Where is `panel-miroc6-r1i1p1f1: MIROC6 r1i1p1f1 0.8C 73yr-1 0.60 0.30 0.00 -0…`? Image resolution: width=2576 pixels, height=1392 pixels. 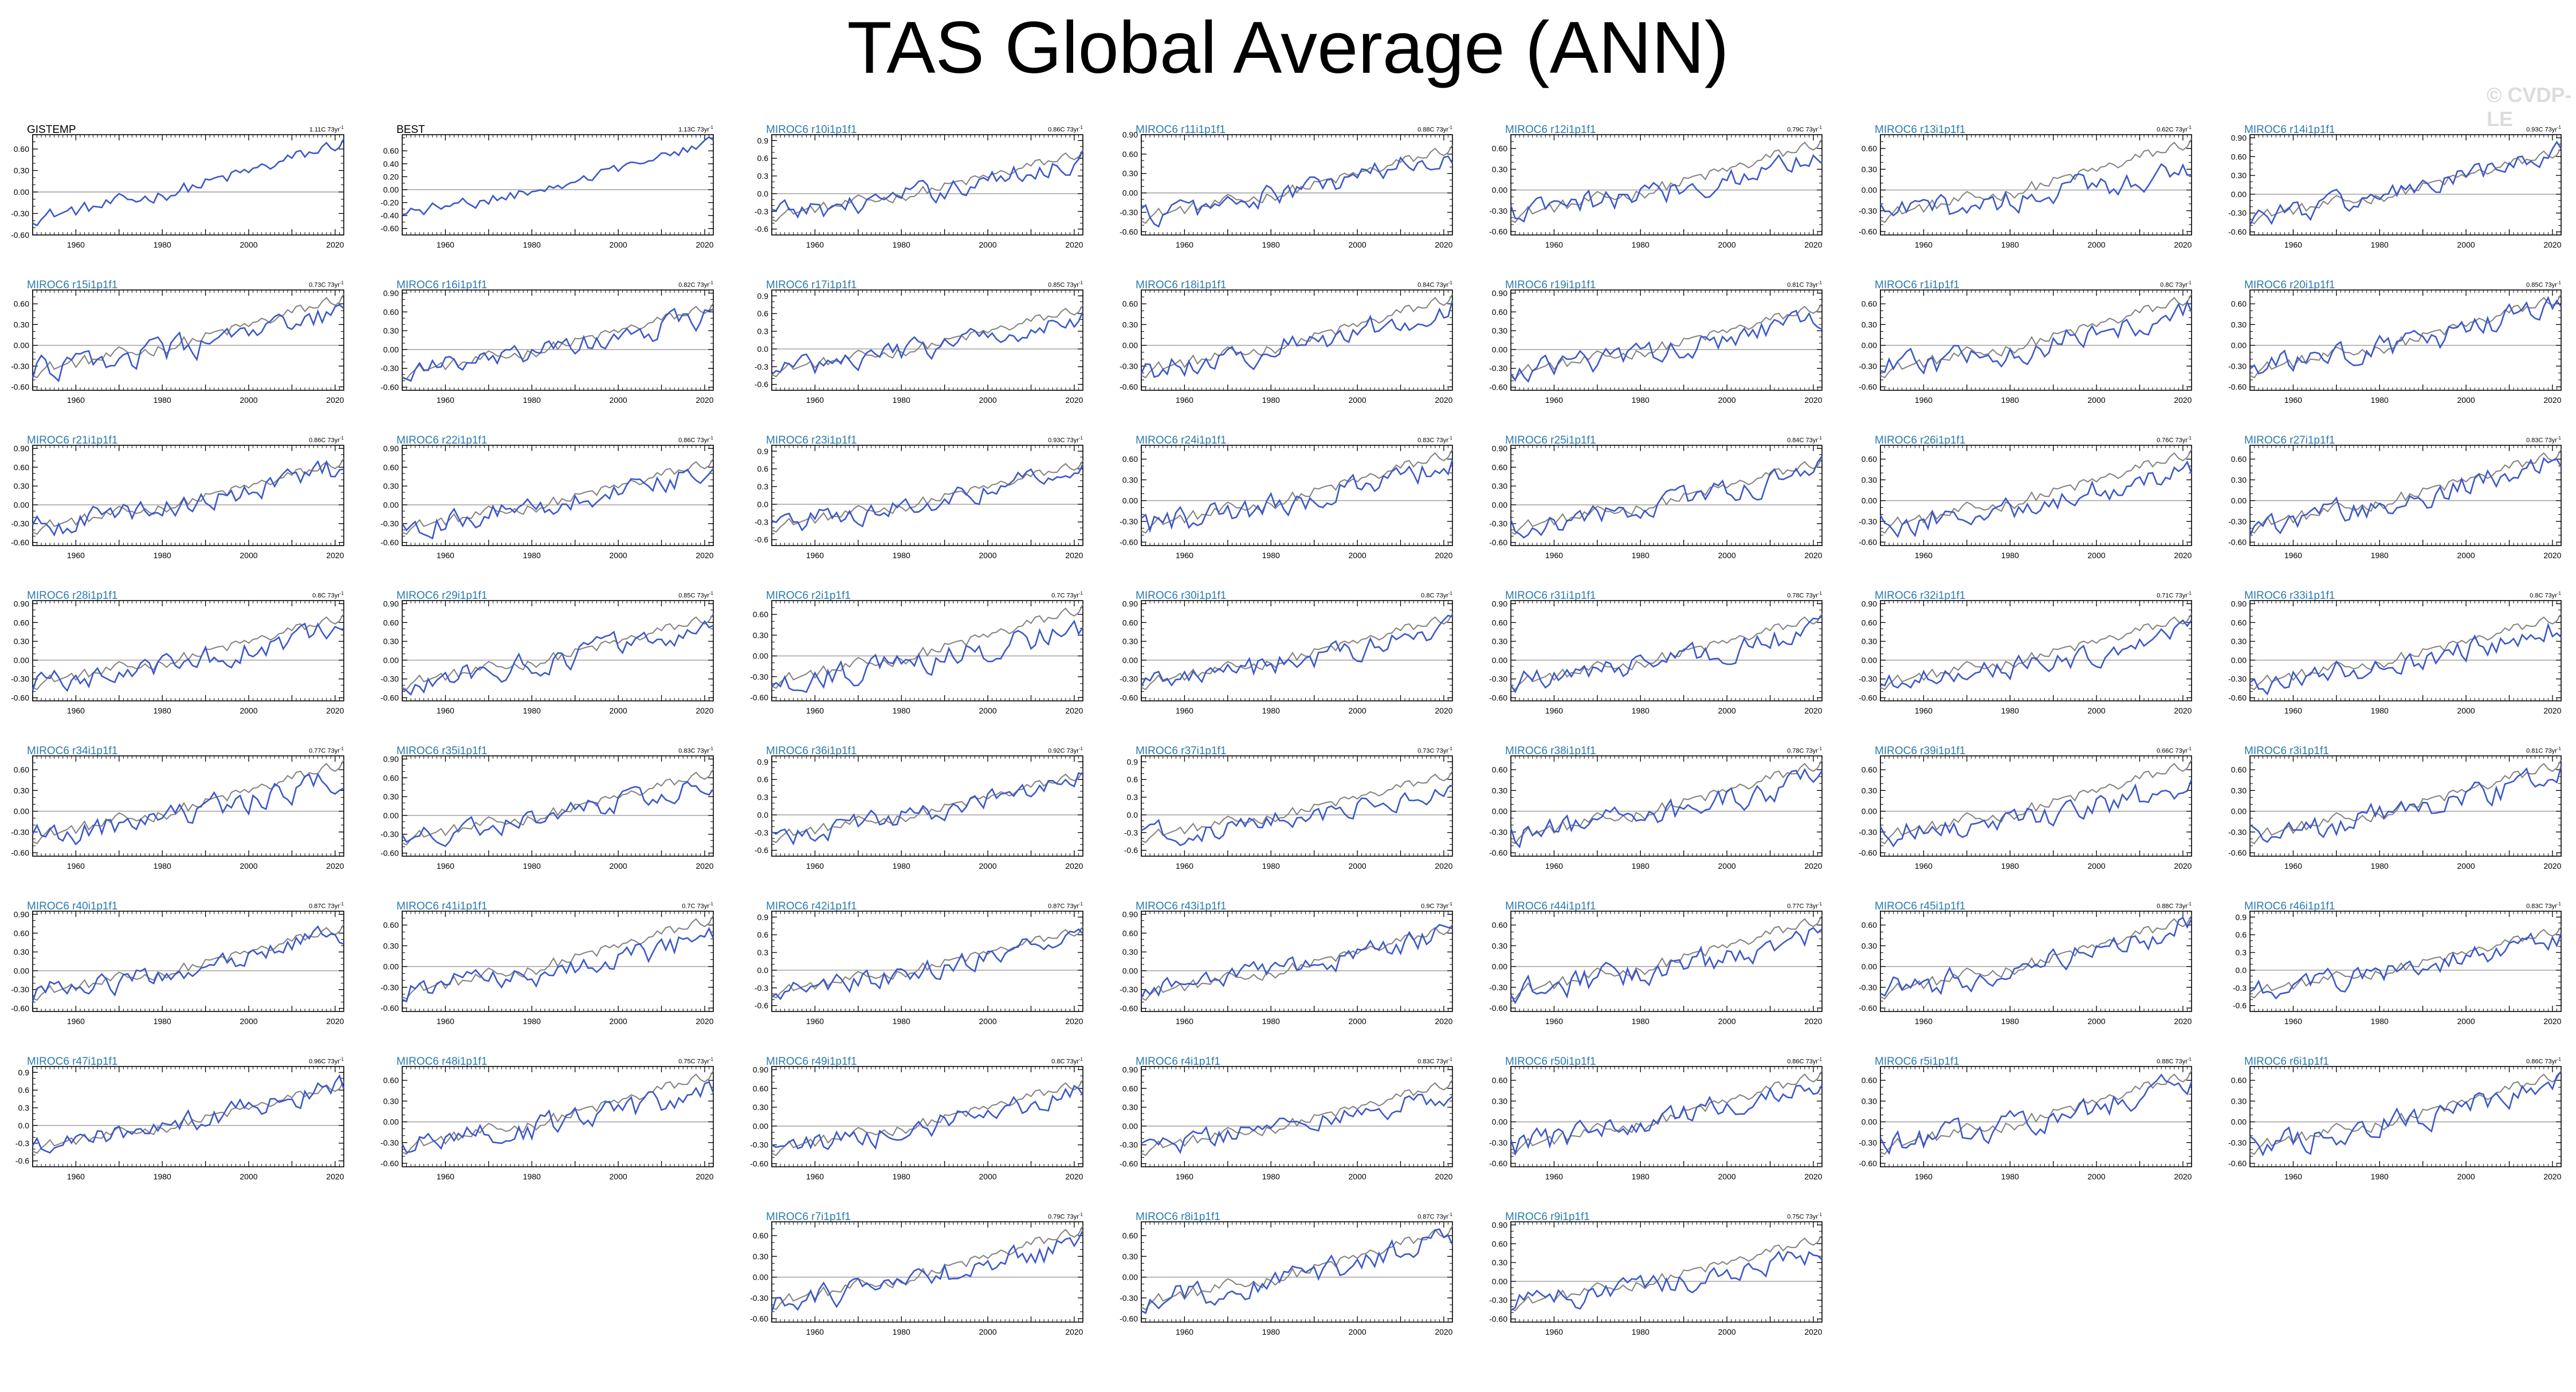 panel-miroc6-r1i1p1f1: MIROC6 r1i1p1f1 0.8C 73yr-1 0.60 0.30 0.00 -0… is located at coordinates (2026, 354).